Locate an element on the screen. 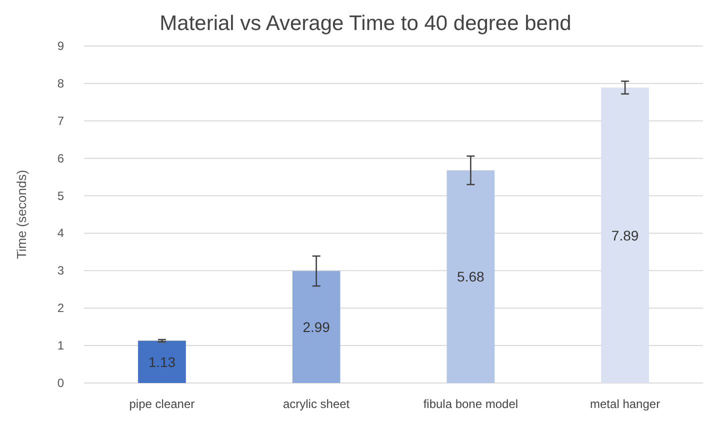 The height and width of the screenshot is (423, 711). x-tick-label: fibula bone model is located at coordinates (470, 404).